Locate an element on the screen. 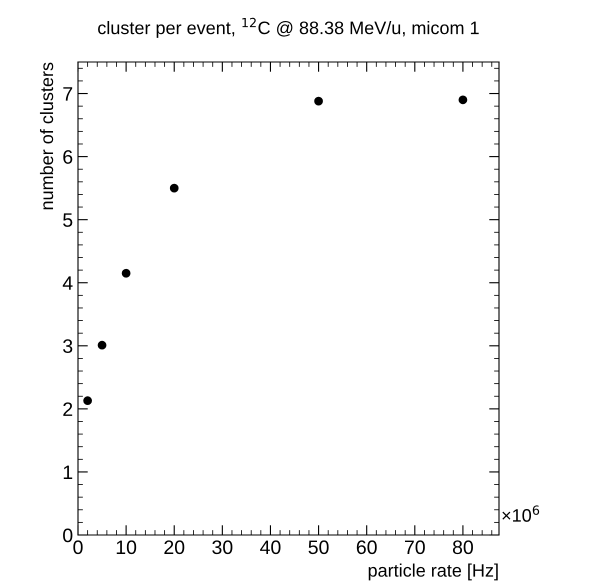 This screenshot has height=584, width=597. y-tick-label: 3 is located at coordinates (67, 346).